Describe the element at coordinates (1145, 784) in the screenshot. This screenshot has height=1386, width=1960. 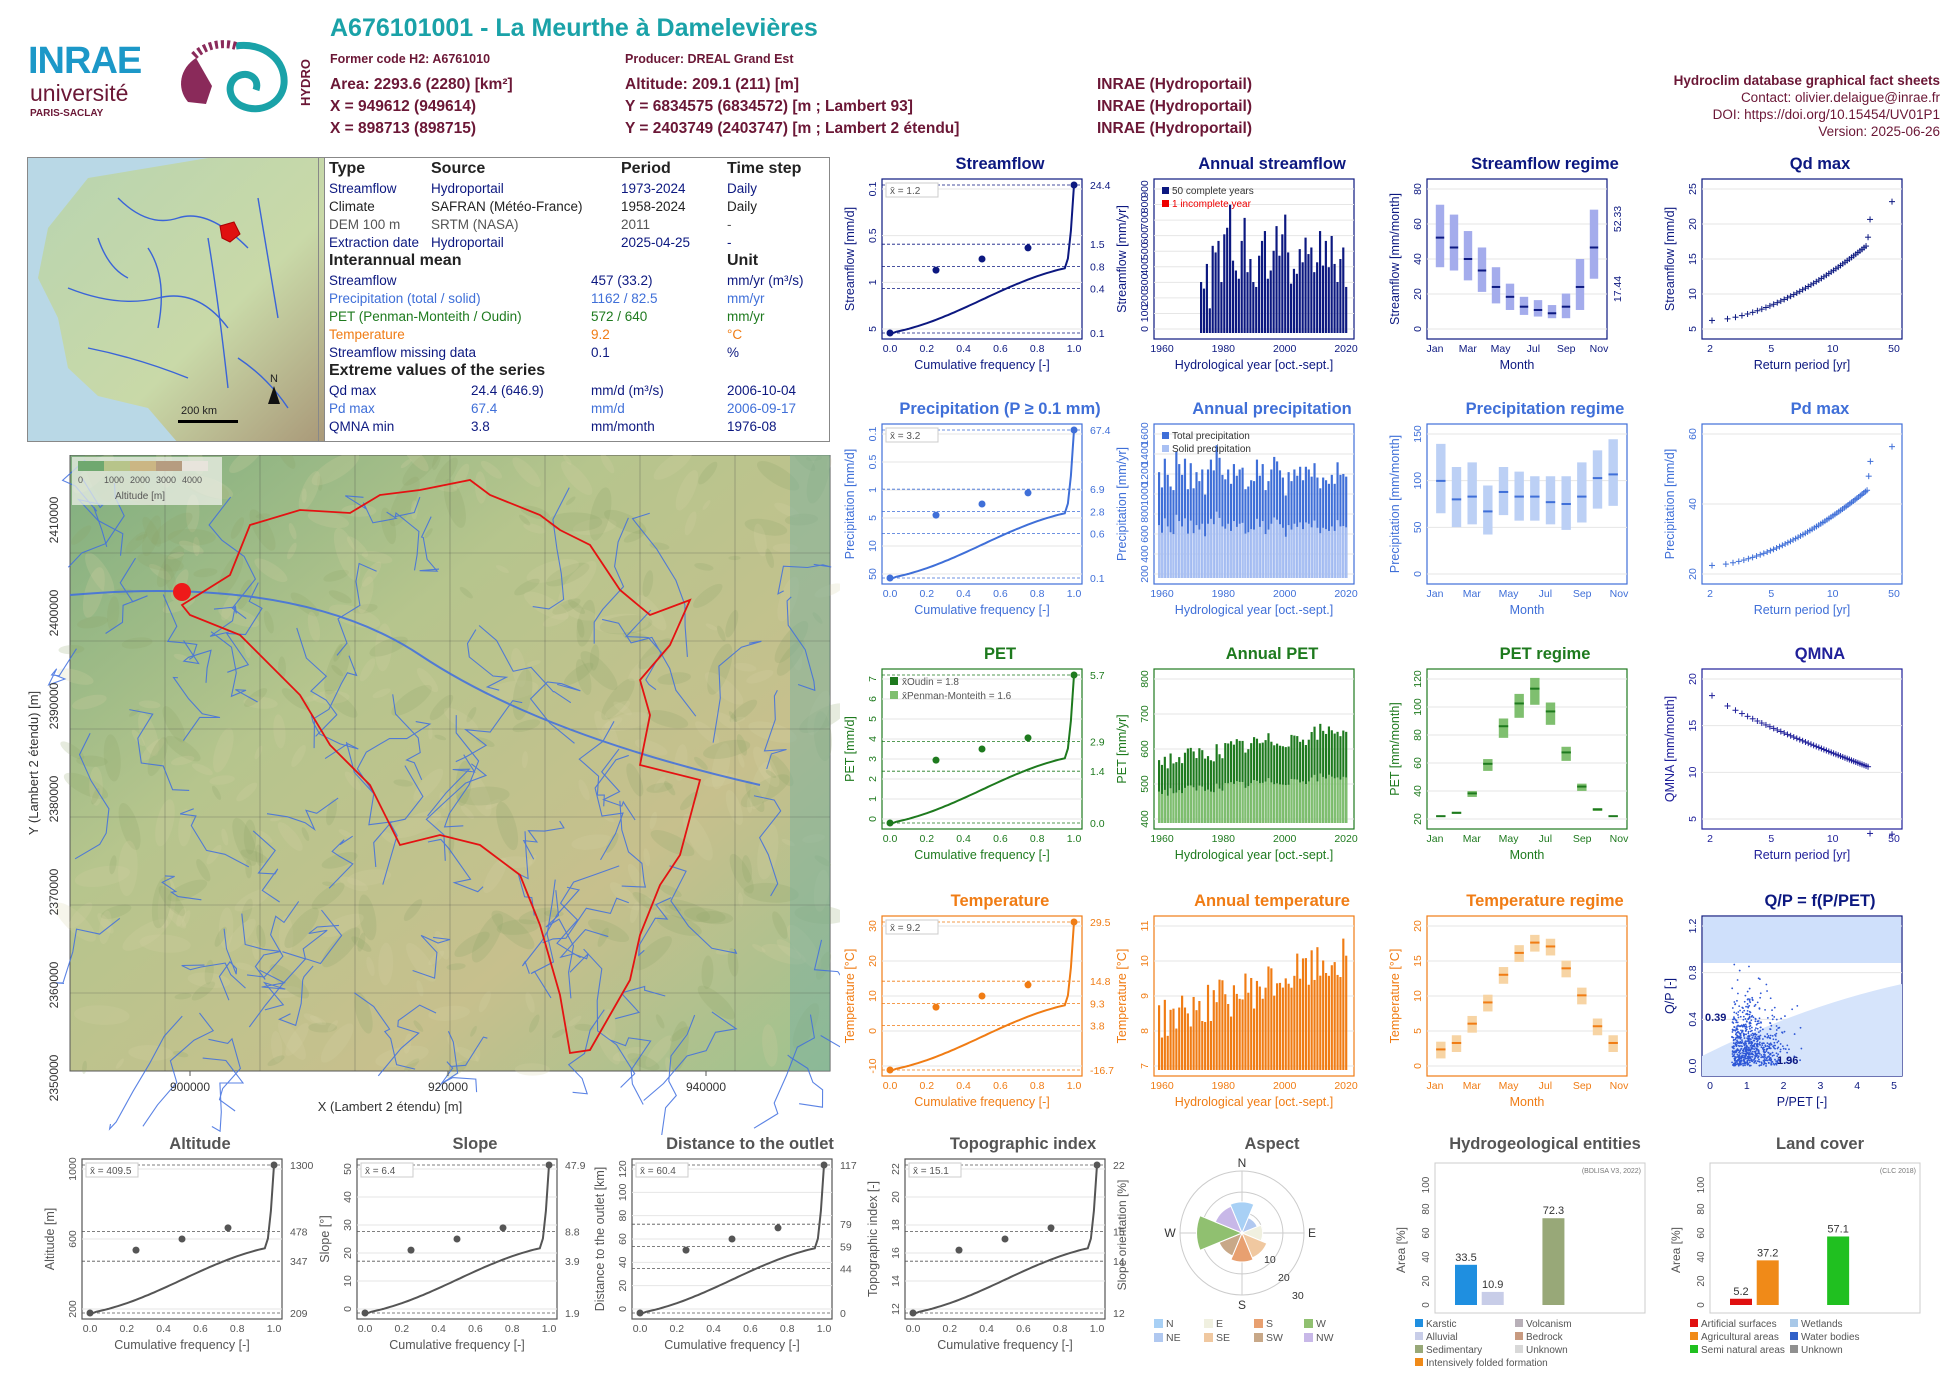
I see `y-tick: 500` at that location.